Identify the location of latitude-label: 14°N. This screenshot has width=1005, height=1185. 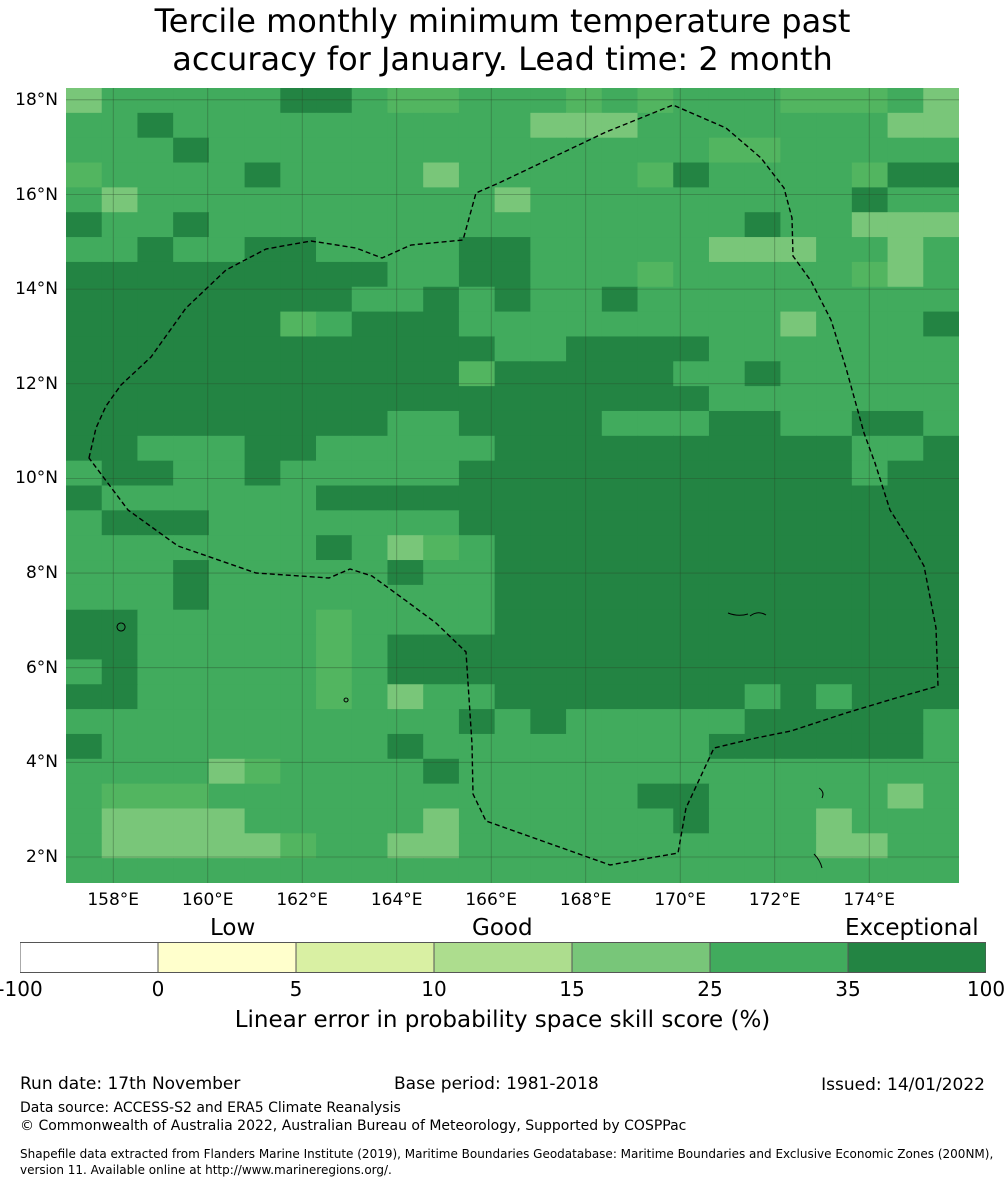
(36, 289).